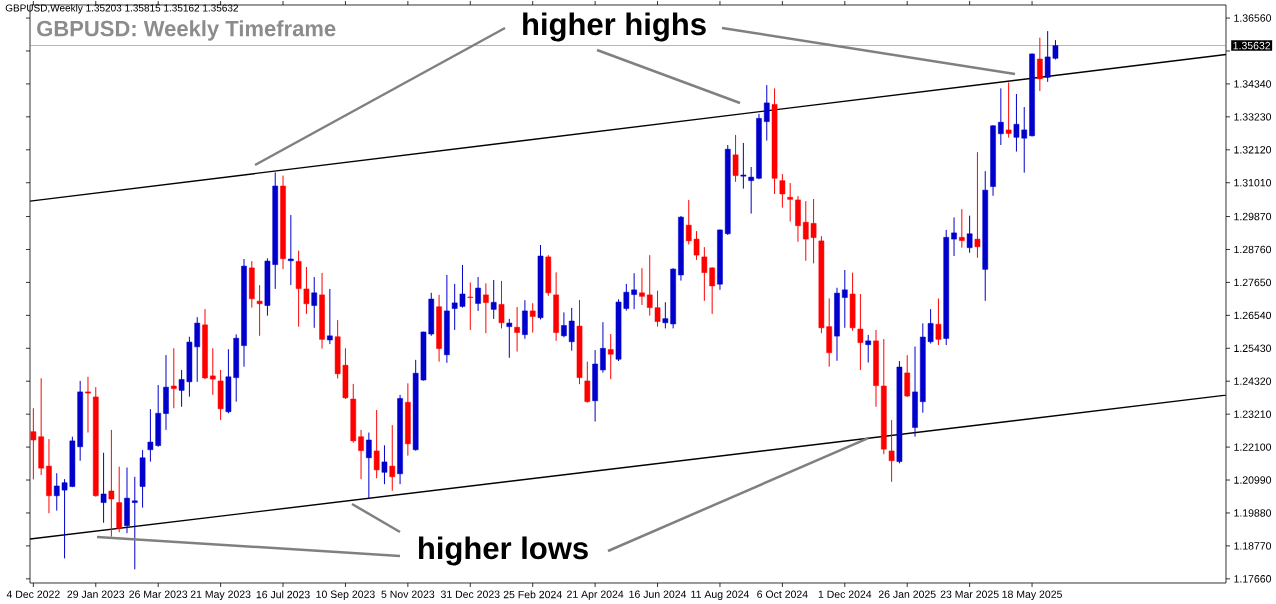  What do you see at coordinates (345, 595) in the screenshot?
I see `x-tick-label: 10 Sep 2023` at bounding box center [345, 595].